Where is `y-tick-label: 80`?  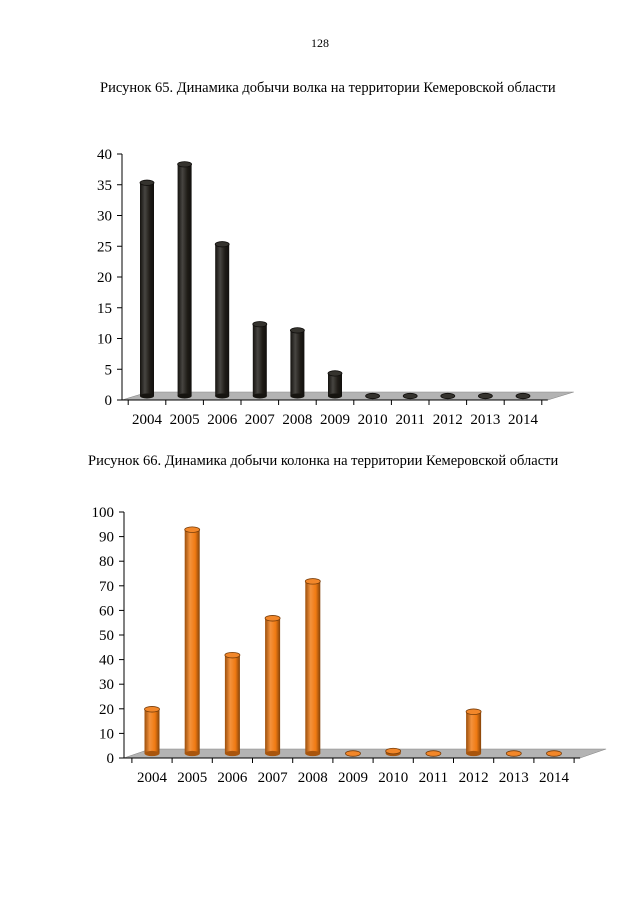
y-tick-label: 80 is located at coordinates (106, 562).